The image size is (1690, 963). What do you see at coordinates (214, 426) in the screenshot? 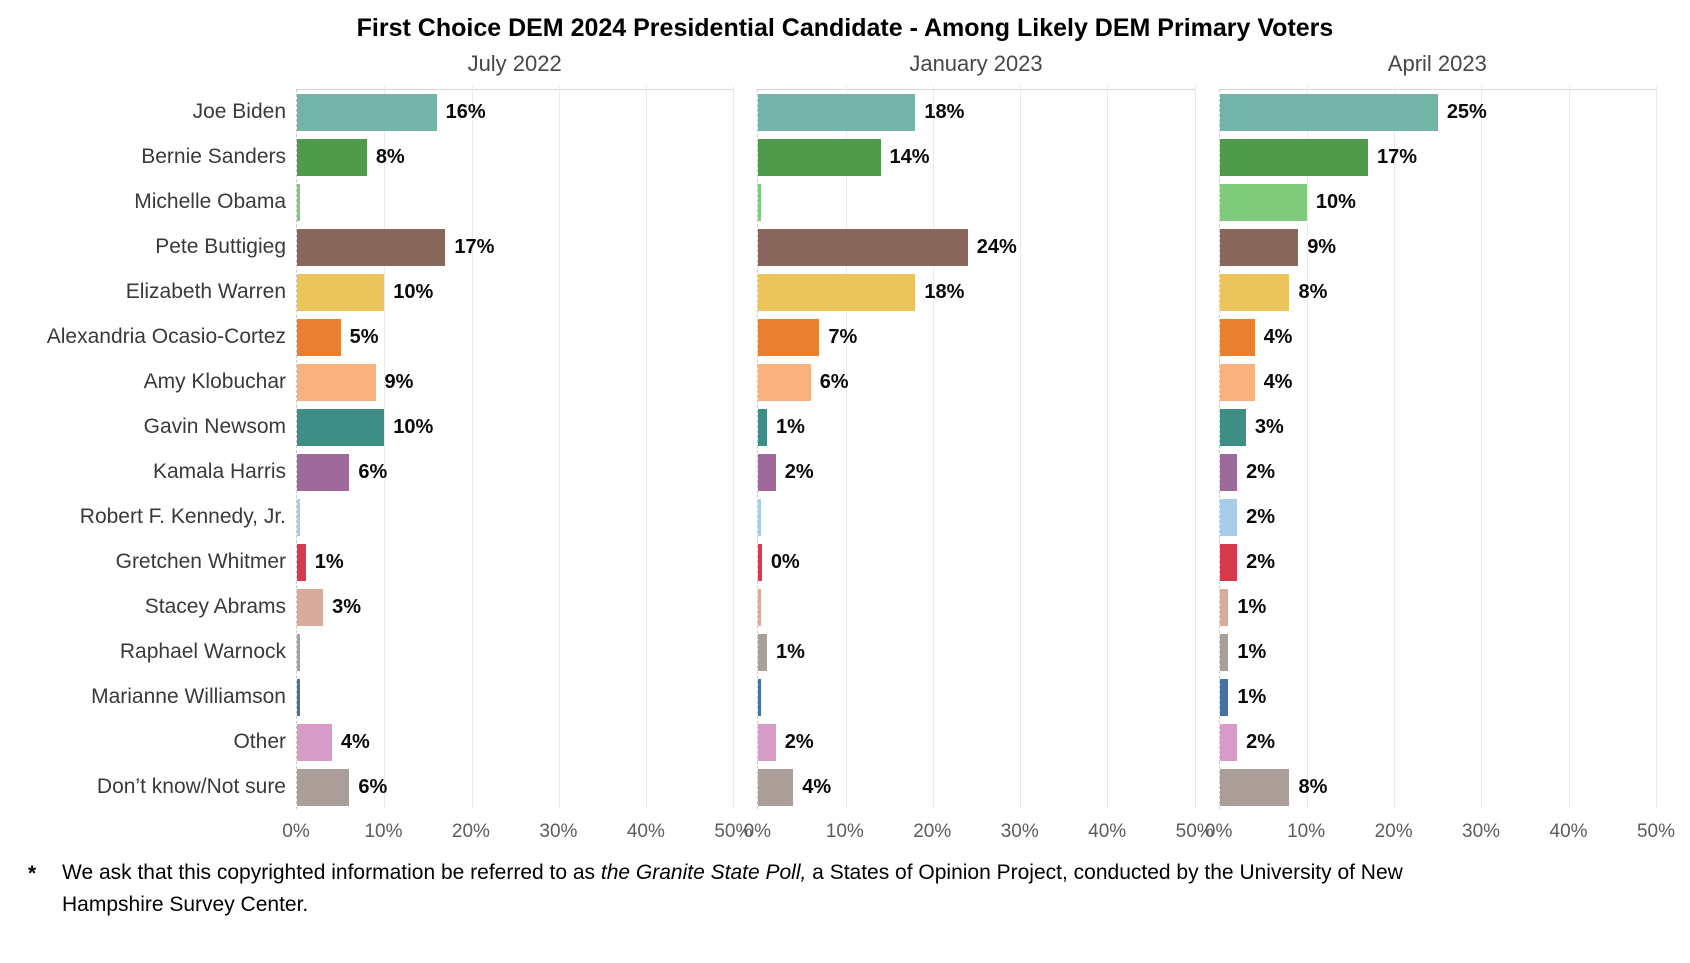
I see `category-label: Gavin Newsom` at bounding box center [214, 426].